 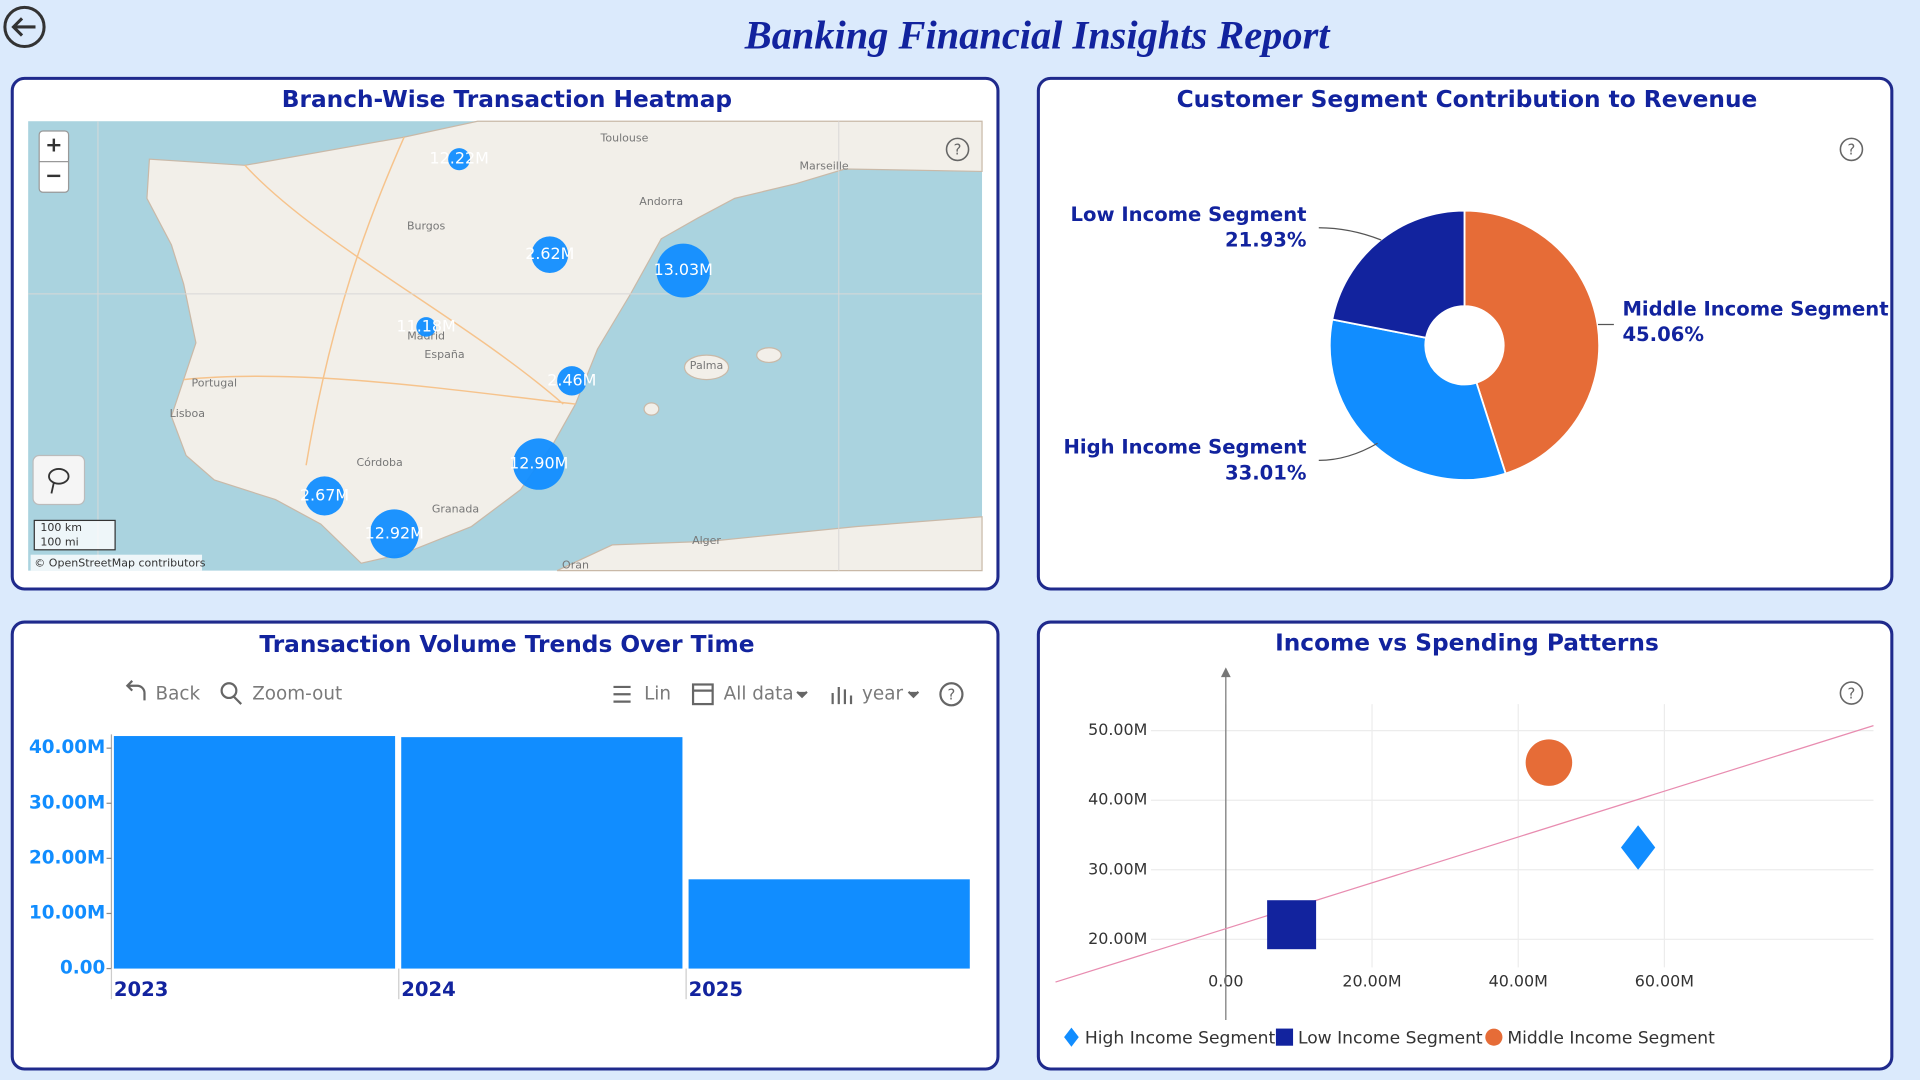 What do you see at coordinates (575, 565) in the screenshot?
I see `place-label: Oran` at bounding box center [575, 565].